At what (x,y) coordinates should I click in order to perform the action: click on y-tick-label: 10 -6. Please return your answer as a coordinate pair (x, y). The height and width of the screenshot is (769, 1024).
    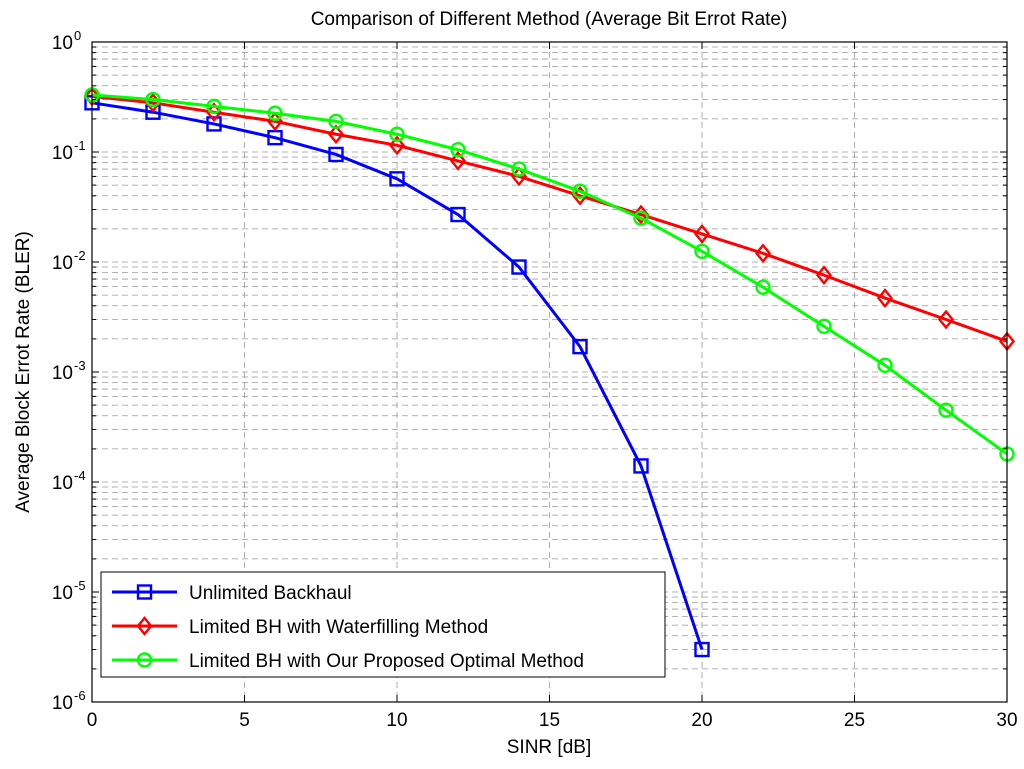
    Looking at the image, I should click on (69, 701).